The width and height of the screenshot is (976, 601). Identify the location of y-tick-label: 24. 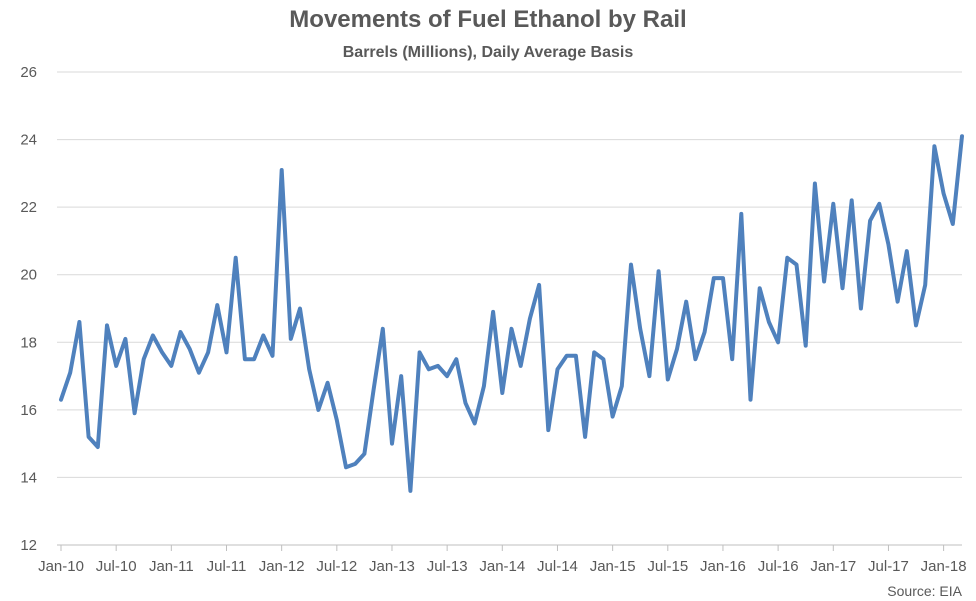
(28, 140).